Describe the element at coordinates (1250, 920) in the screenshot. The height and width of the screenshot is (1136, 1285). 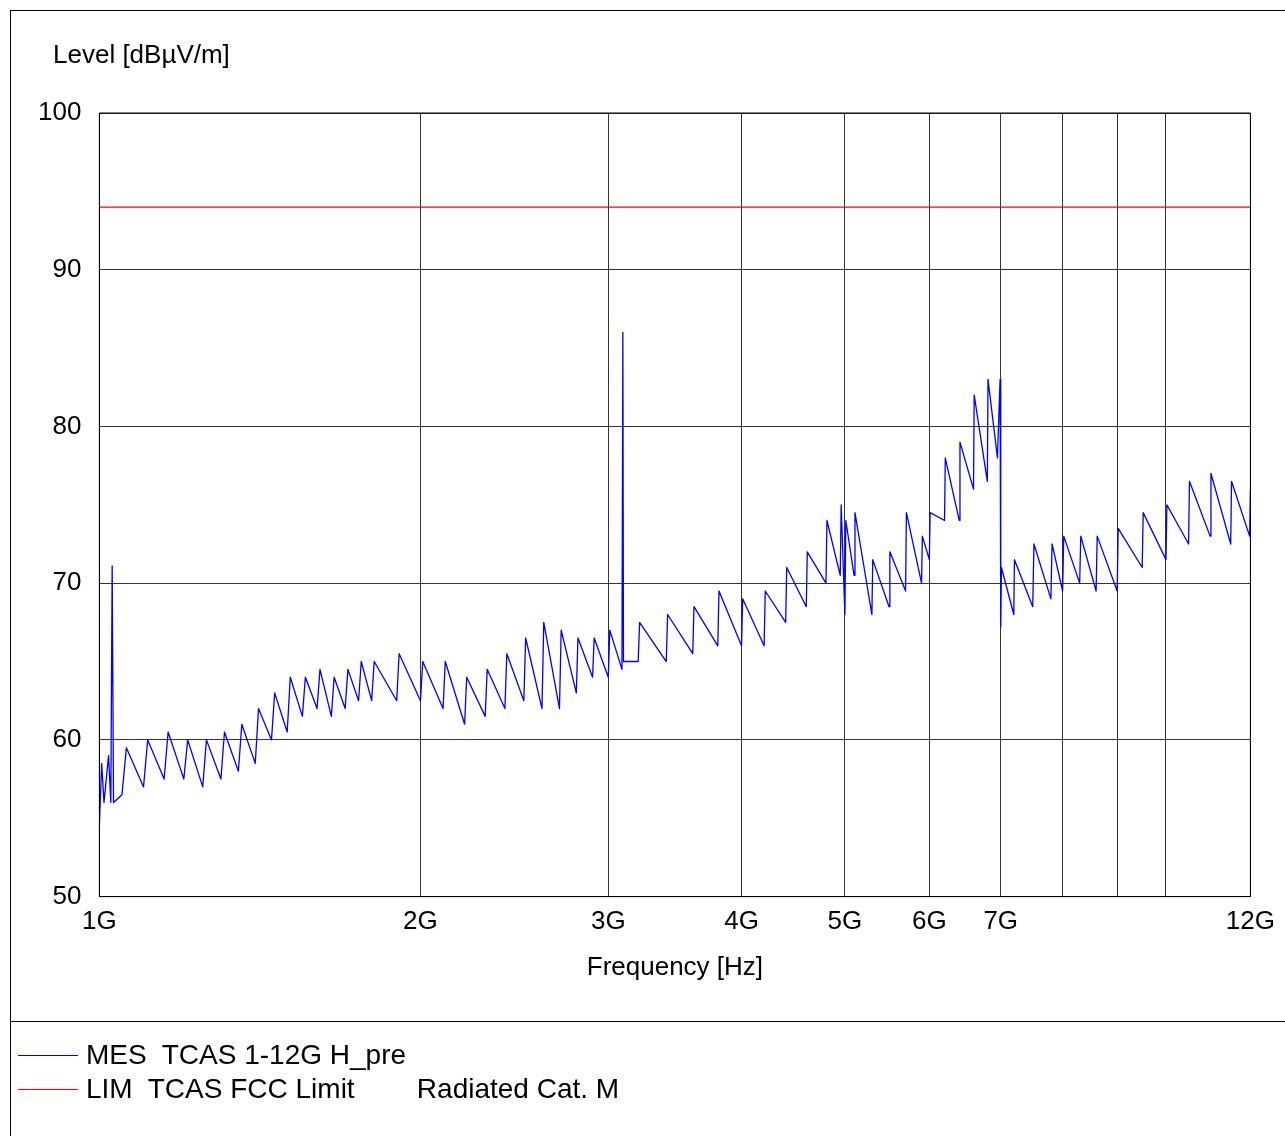
I see `x-tick-label: 12G` at that location.